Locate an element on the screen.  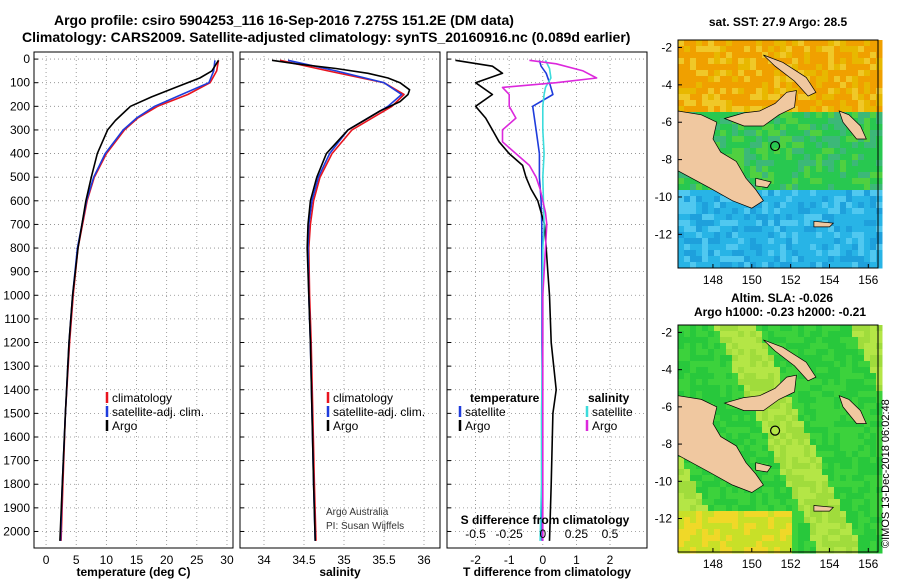
depth-tick-label: 400 is located at coordinates (20, 154).